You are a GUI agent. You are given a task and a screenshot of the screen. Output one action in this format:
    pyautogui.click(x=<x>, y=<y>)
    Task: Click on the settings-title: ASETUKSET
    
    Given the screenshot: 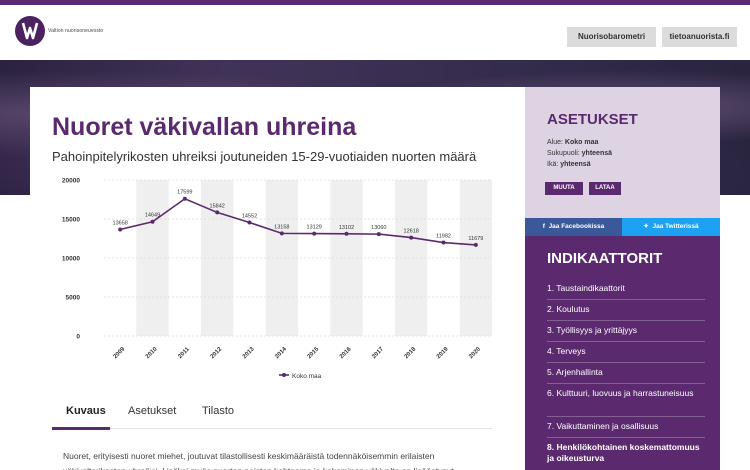 What is the action you would take?
    pyautogui.click(x=592, y=119)
    